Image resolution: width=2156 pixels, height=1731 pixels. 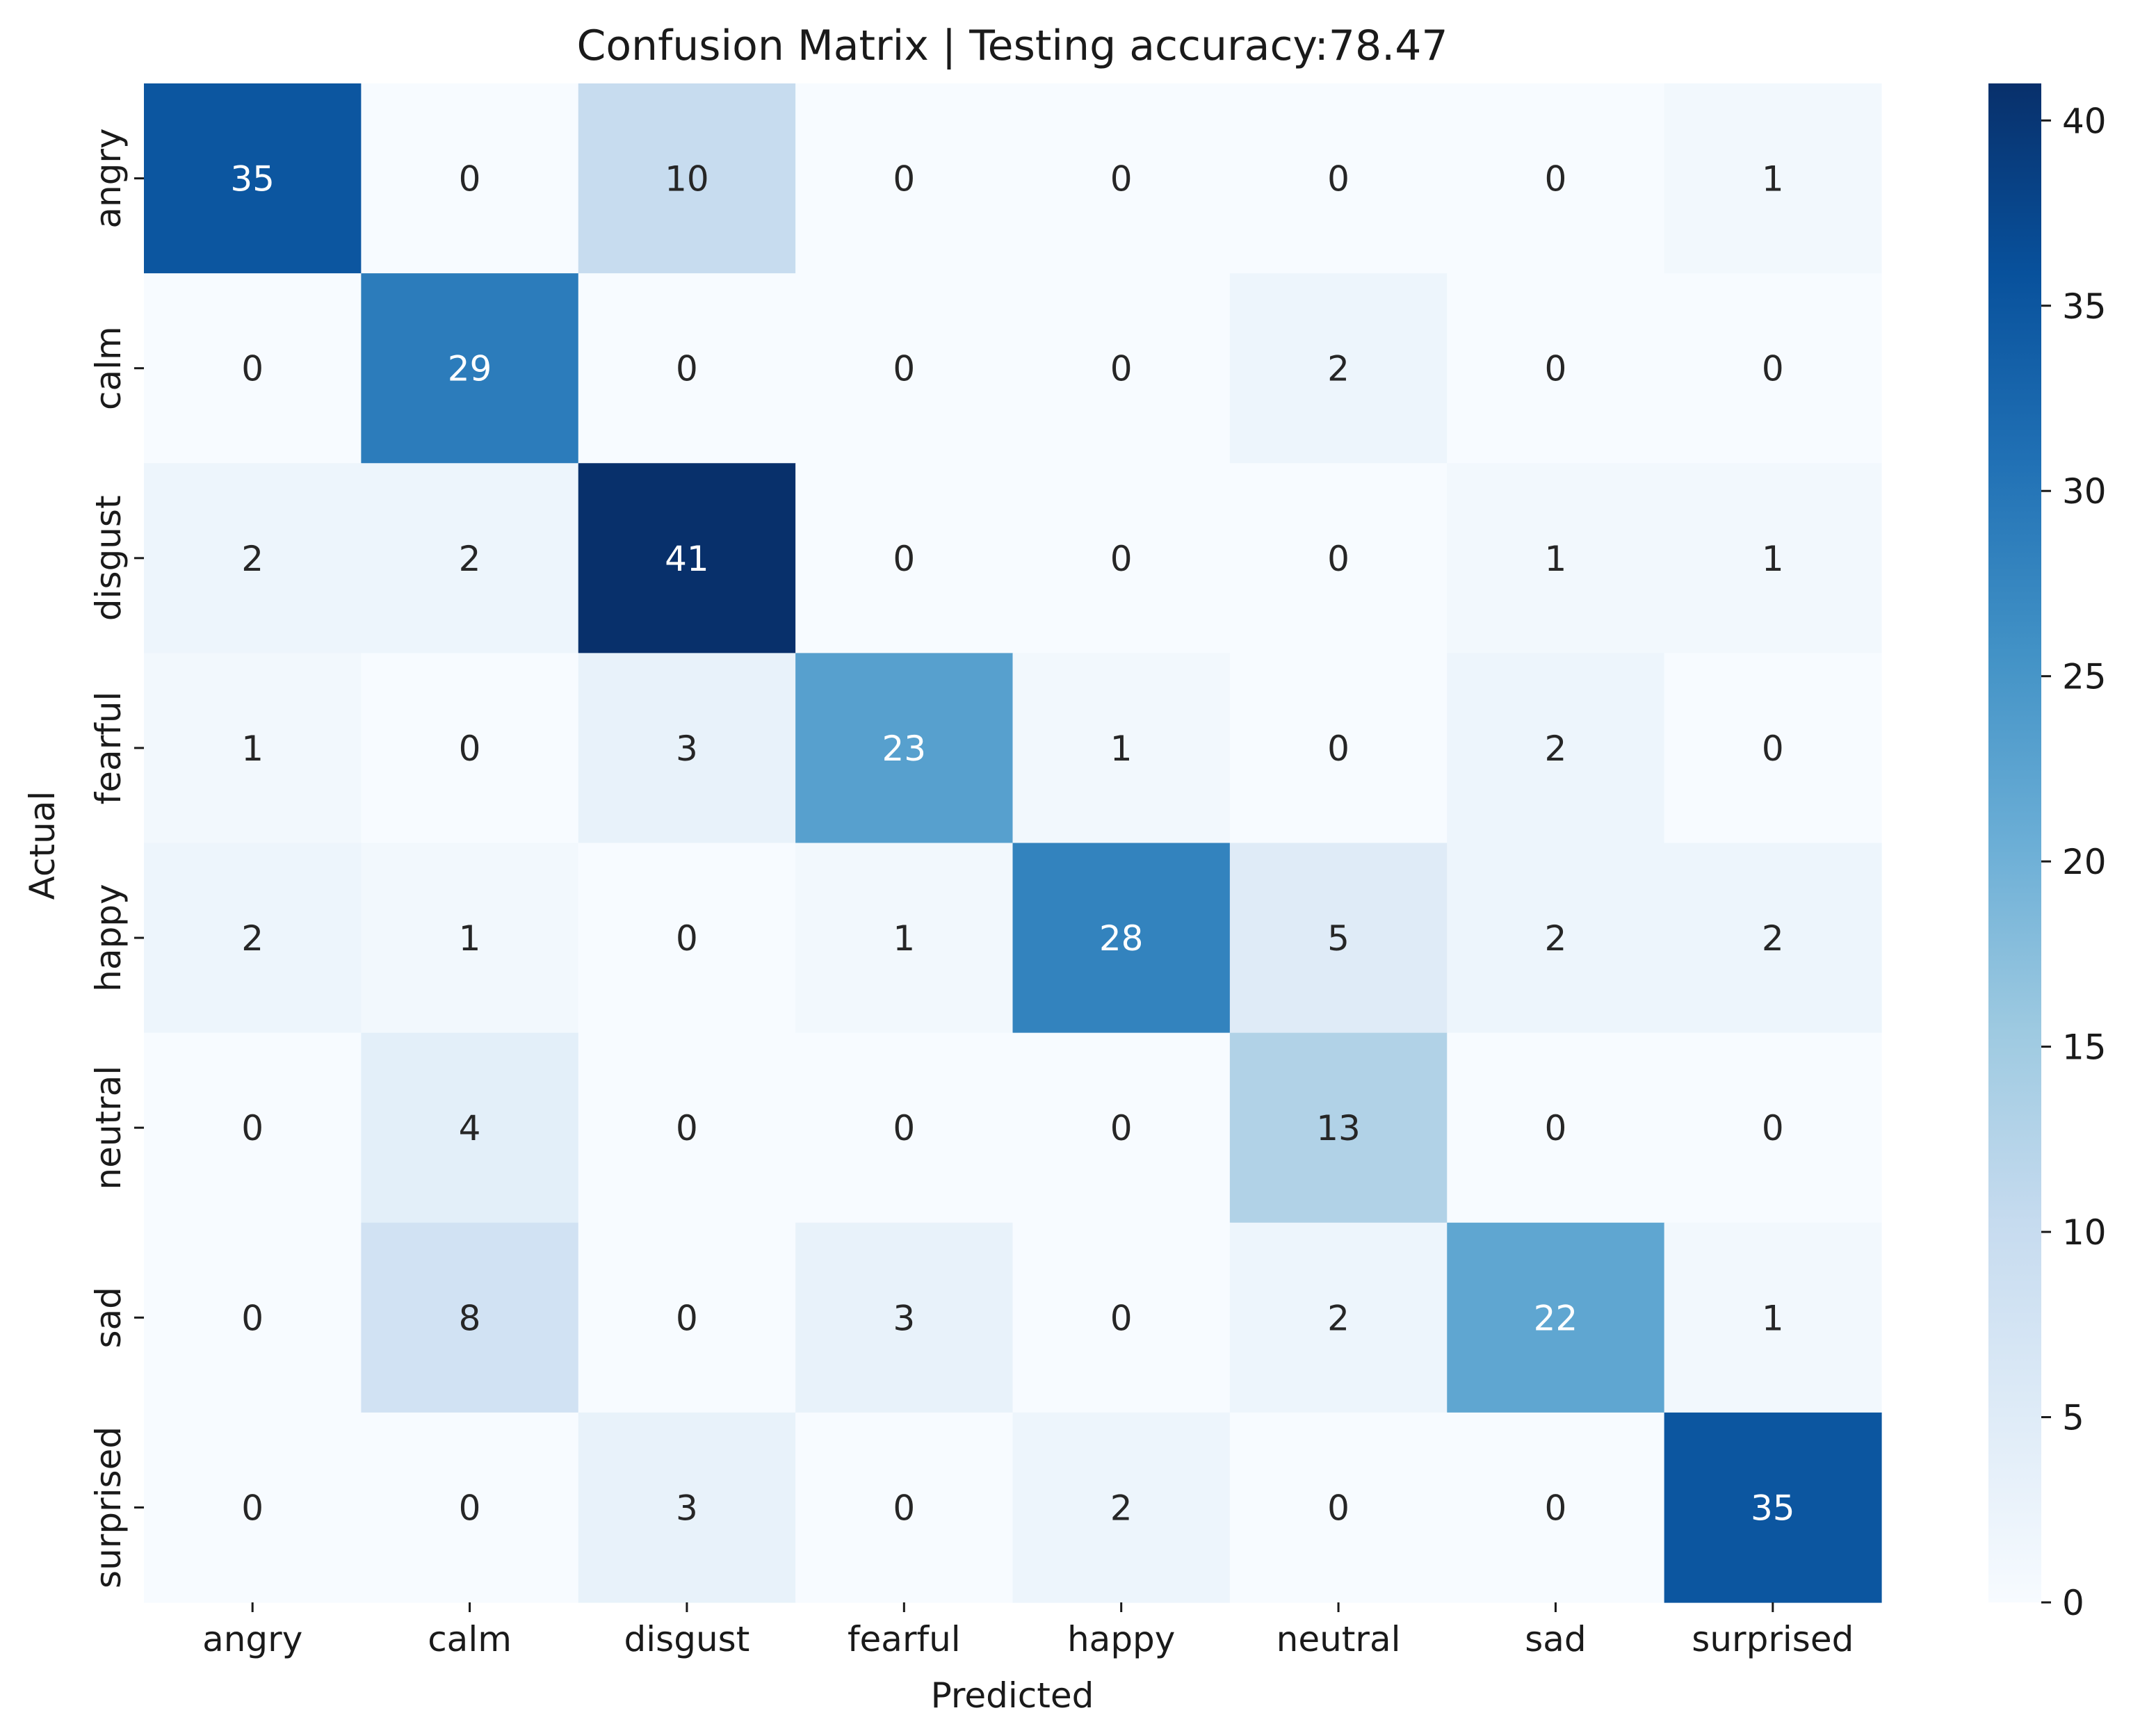 What do you see at coordinates (2047, 853) in the screenshot?
I see `colorbar: 0 5 10 15 20 25 30 35 40` at bounding box center [2047, 853].